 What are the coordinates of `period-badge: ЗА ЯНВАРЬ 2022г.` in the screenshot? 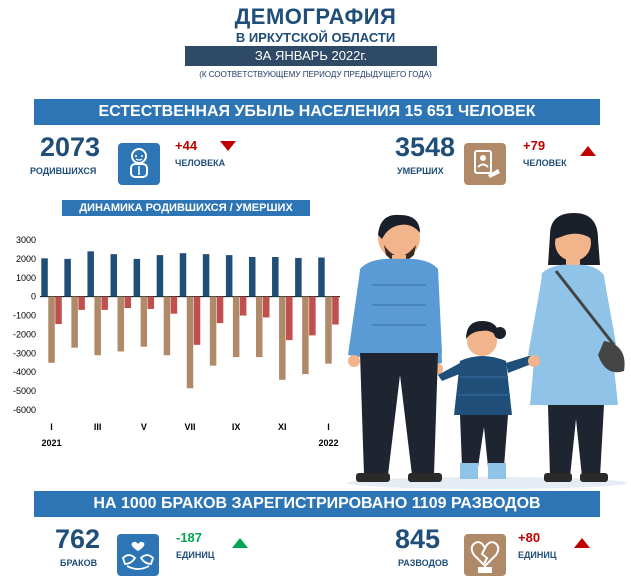 It's located at (311, 56).